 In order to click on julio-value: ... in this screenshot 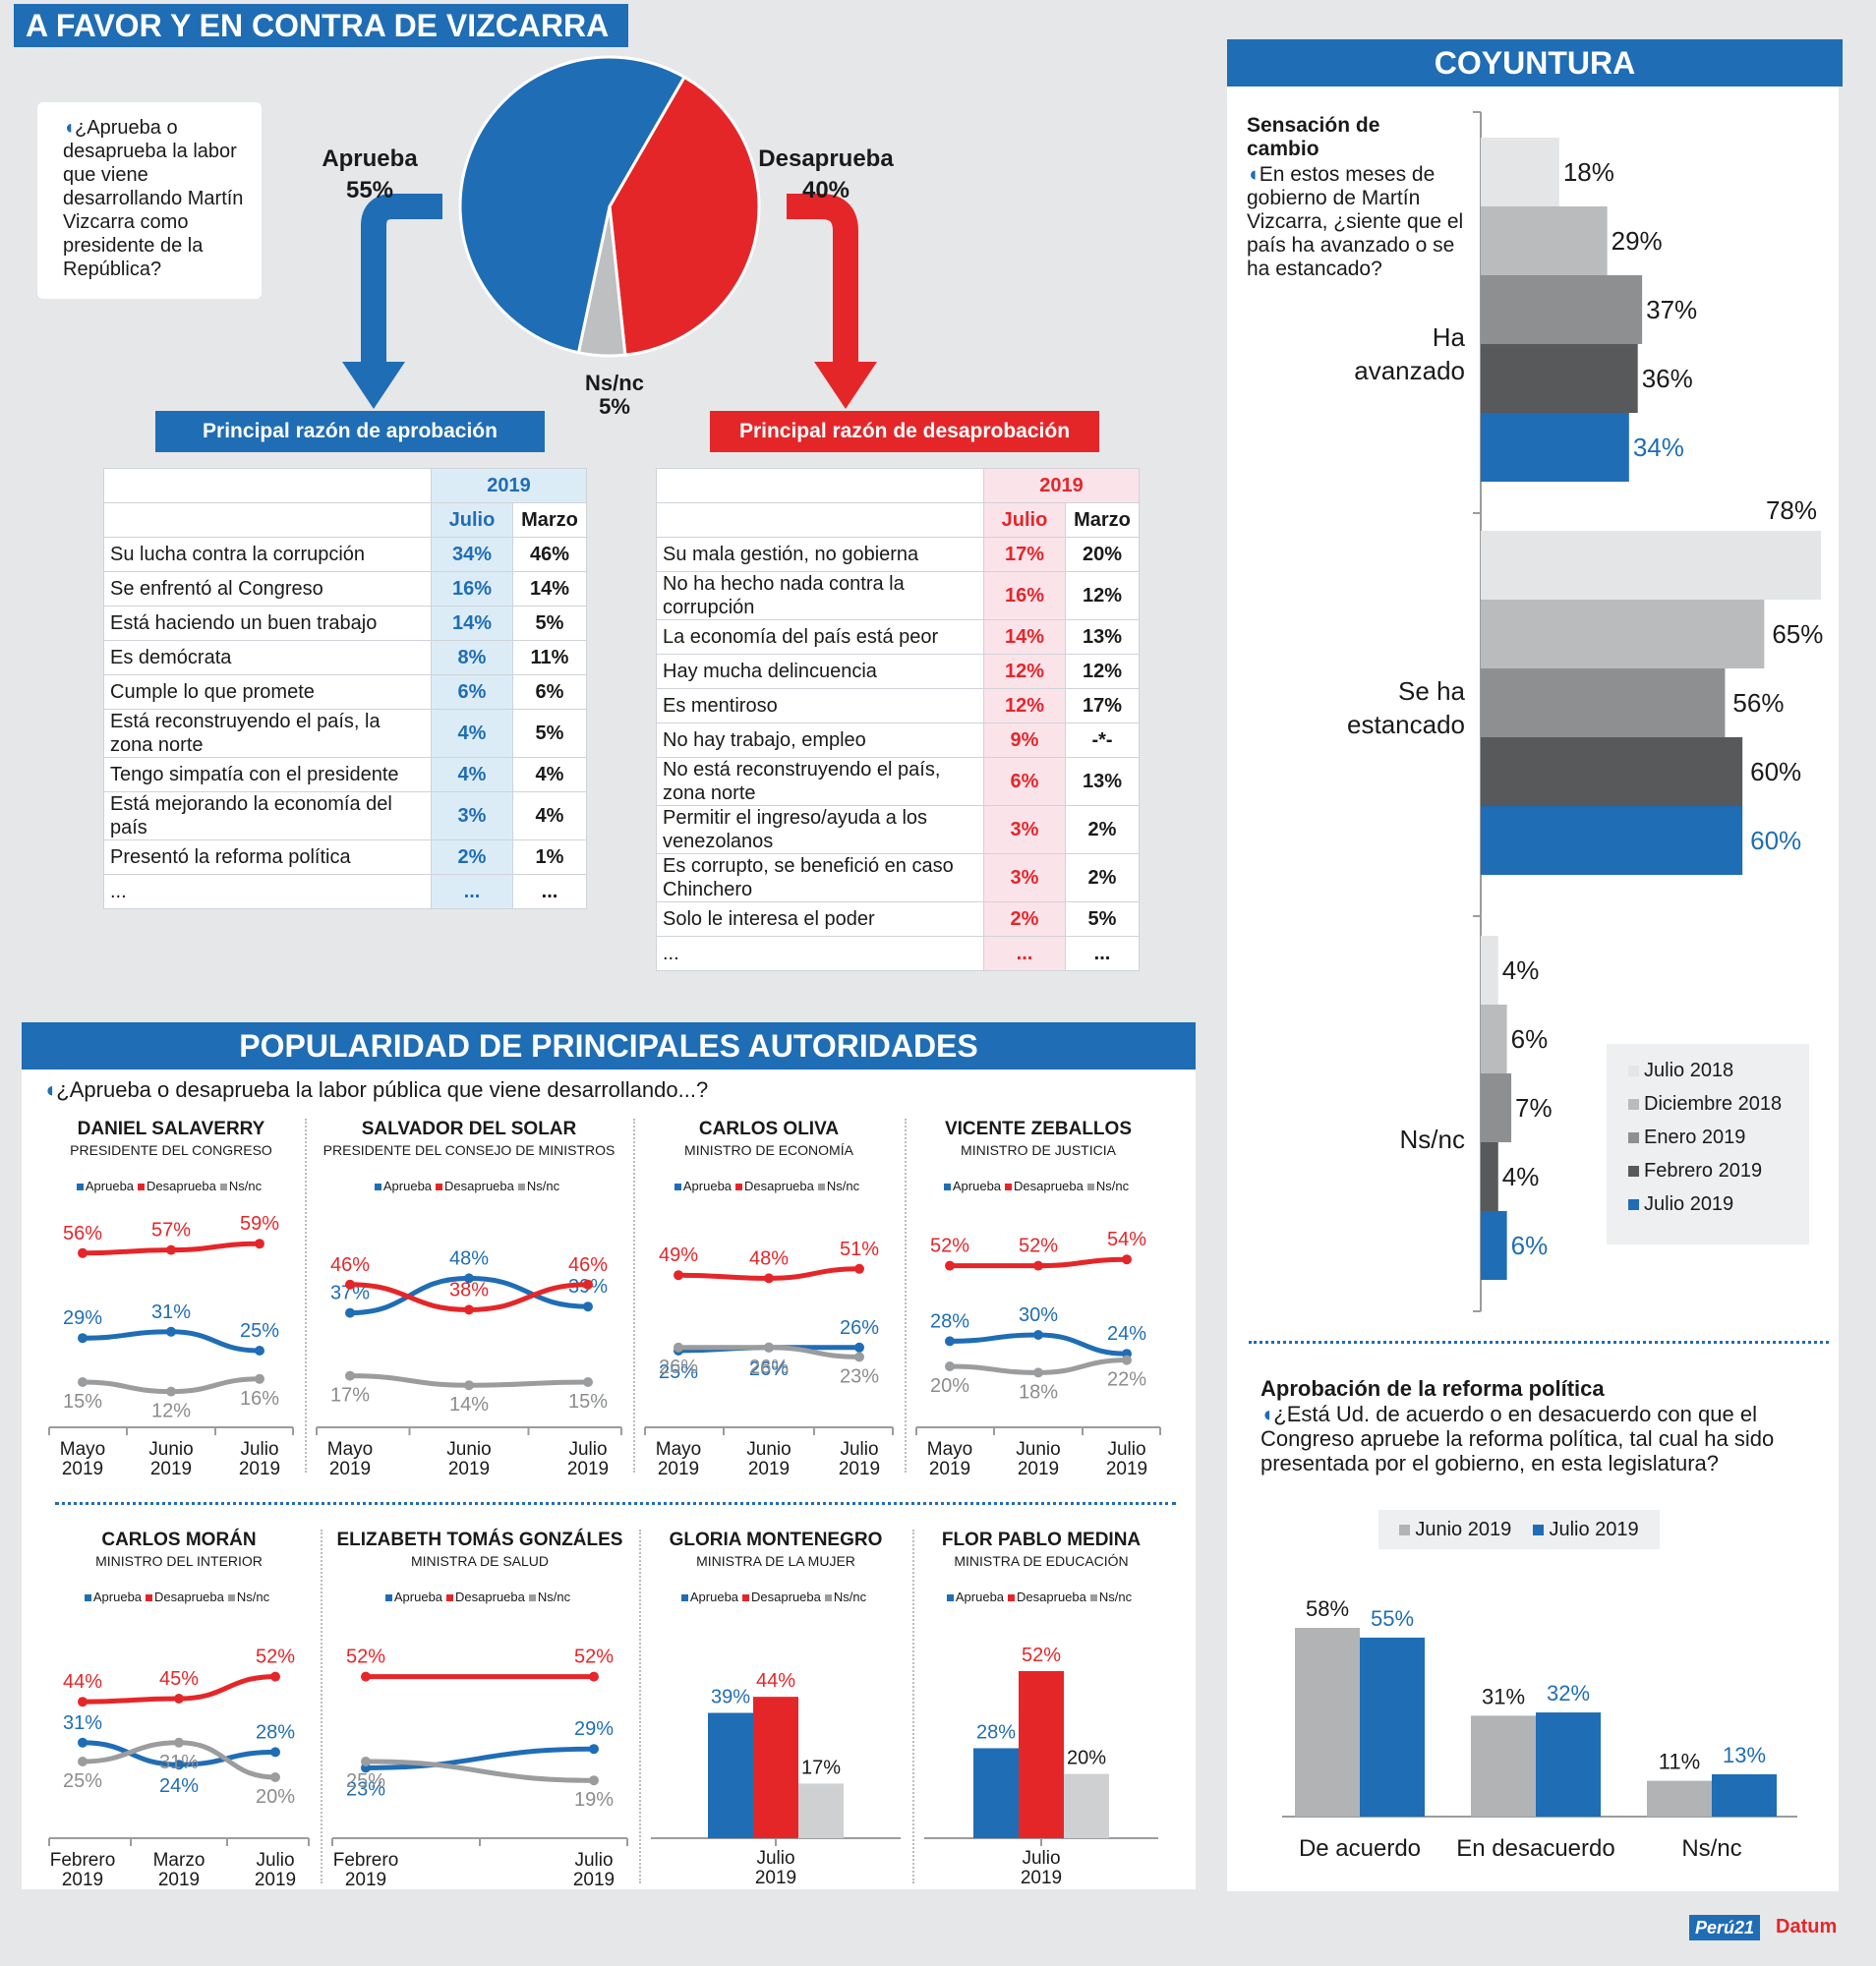, I will do `click(1024, 953)`.